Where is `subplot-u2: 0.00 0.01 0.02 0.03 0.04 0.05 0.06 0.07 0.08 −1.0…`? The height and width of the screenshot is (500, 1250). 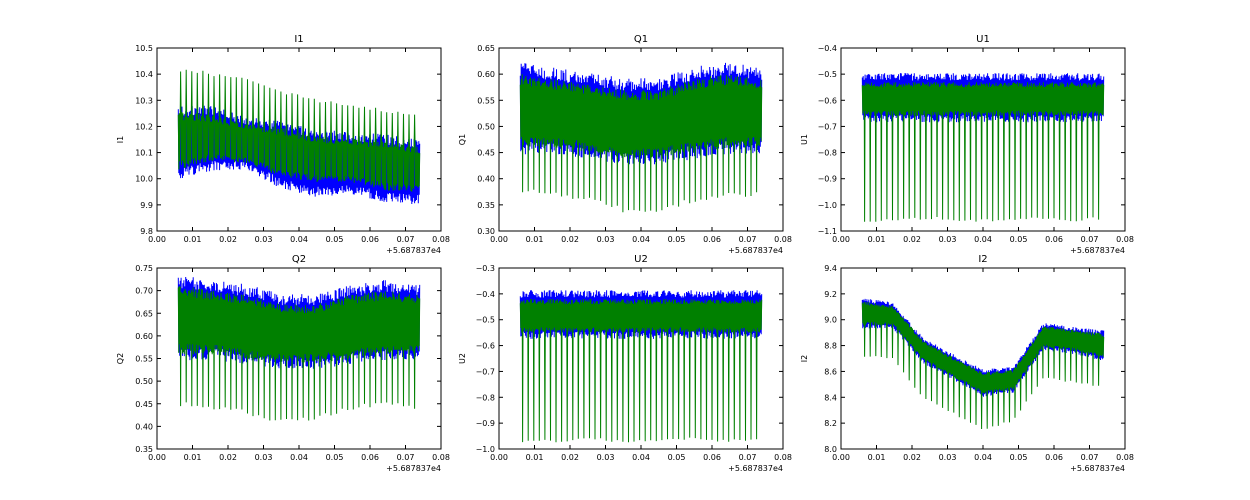
subplot-u2: 0.00 0.01 0.02 0.03 0.04 0.05 0.06 0.07 0.08 −1.0… is located at coordinates (625, 363).